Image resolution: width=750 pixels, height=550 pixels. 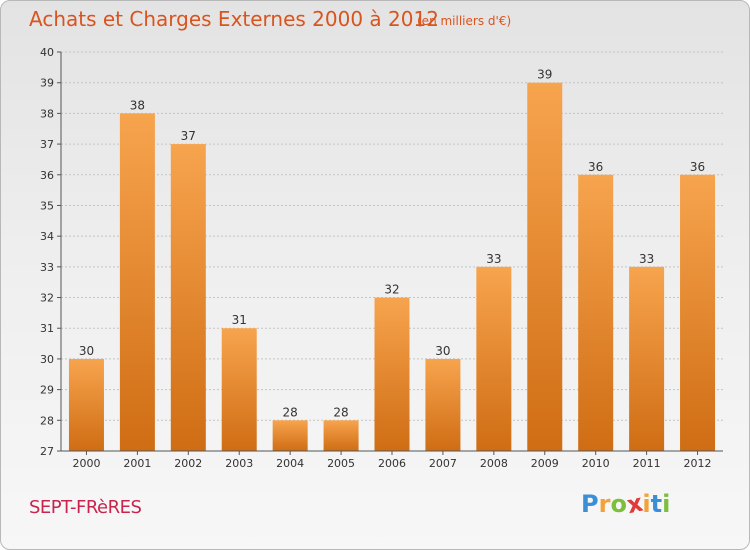 I want to click on x-tick-label: 2012, so click(x=698, y=463).